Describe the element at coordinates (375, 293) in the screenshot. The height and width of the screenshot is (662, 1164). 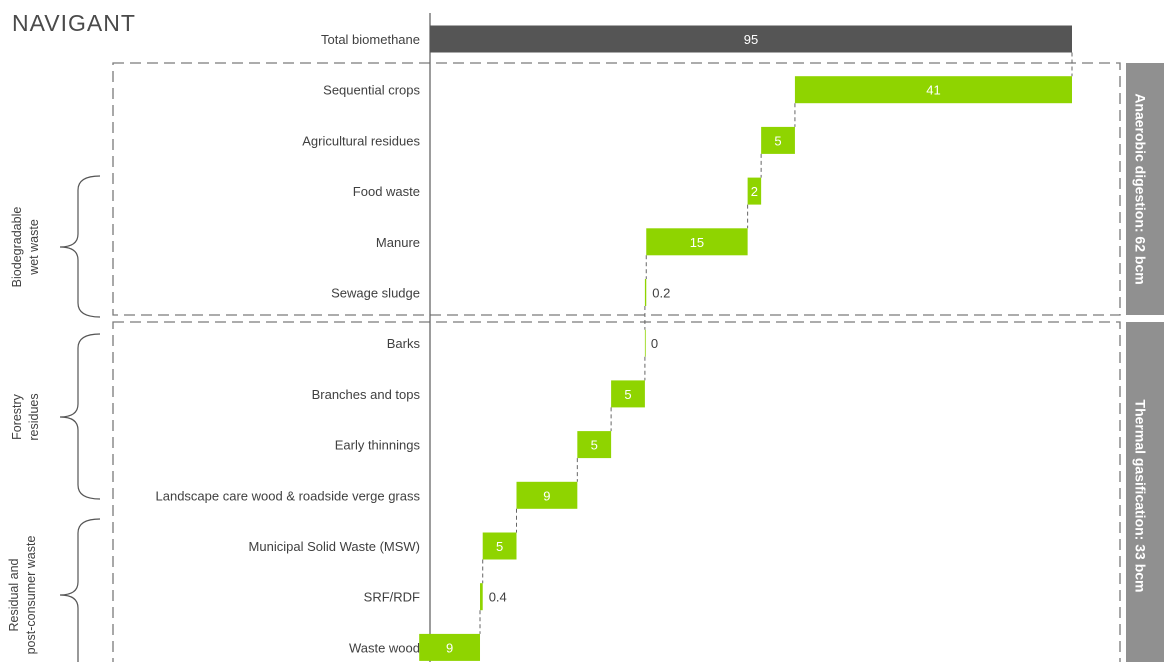
I see `category-label-sewage-sludge: Sewage sludge` at that location.